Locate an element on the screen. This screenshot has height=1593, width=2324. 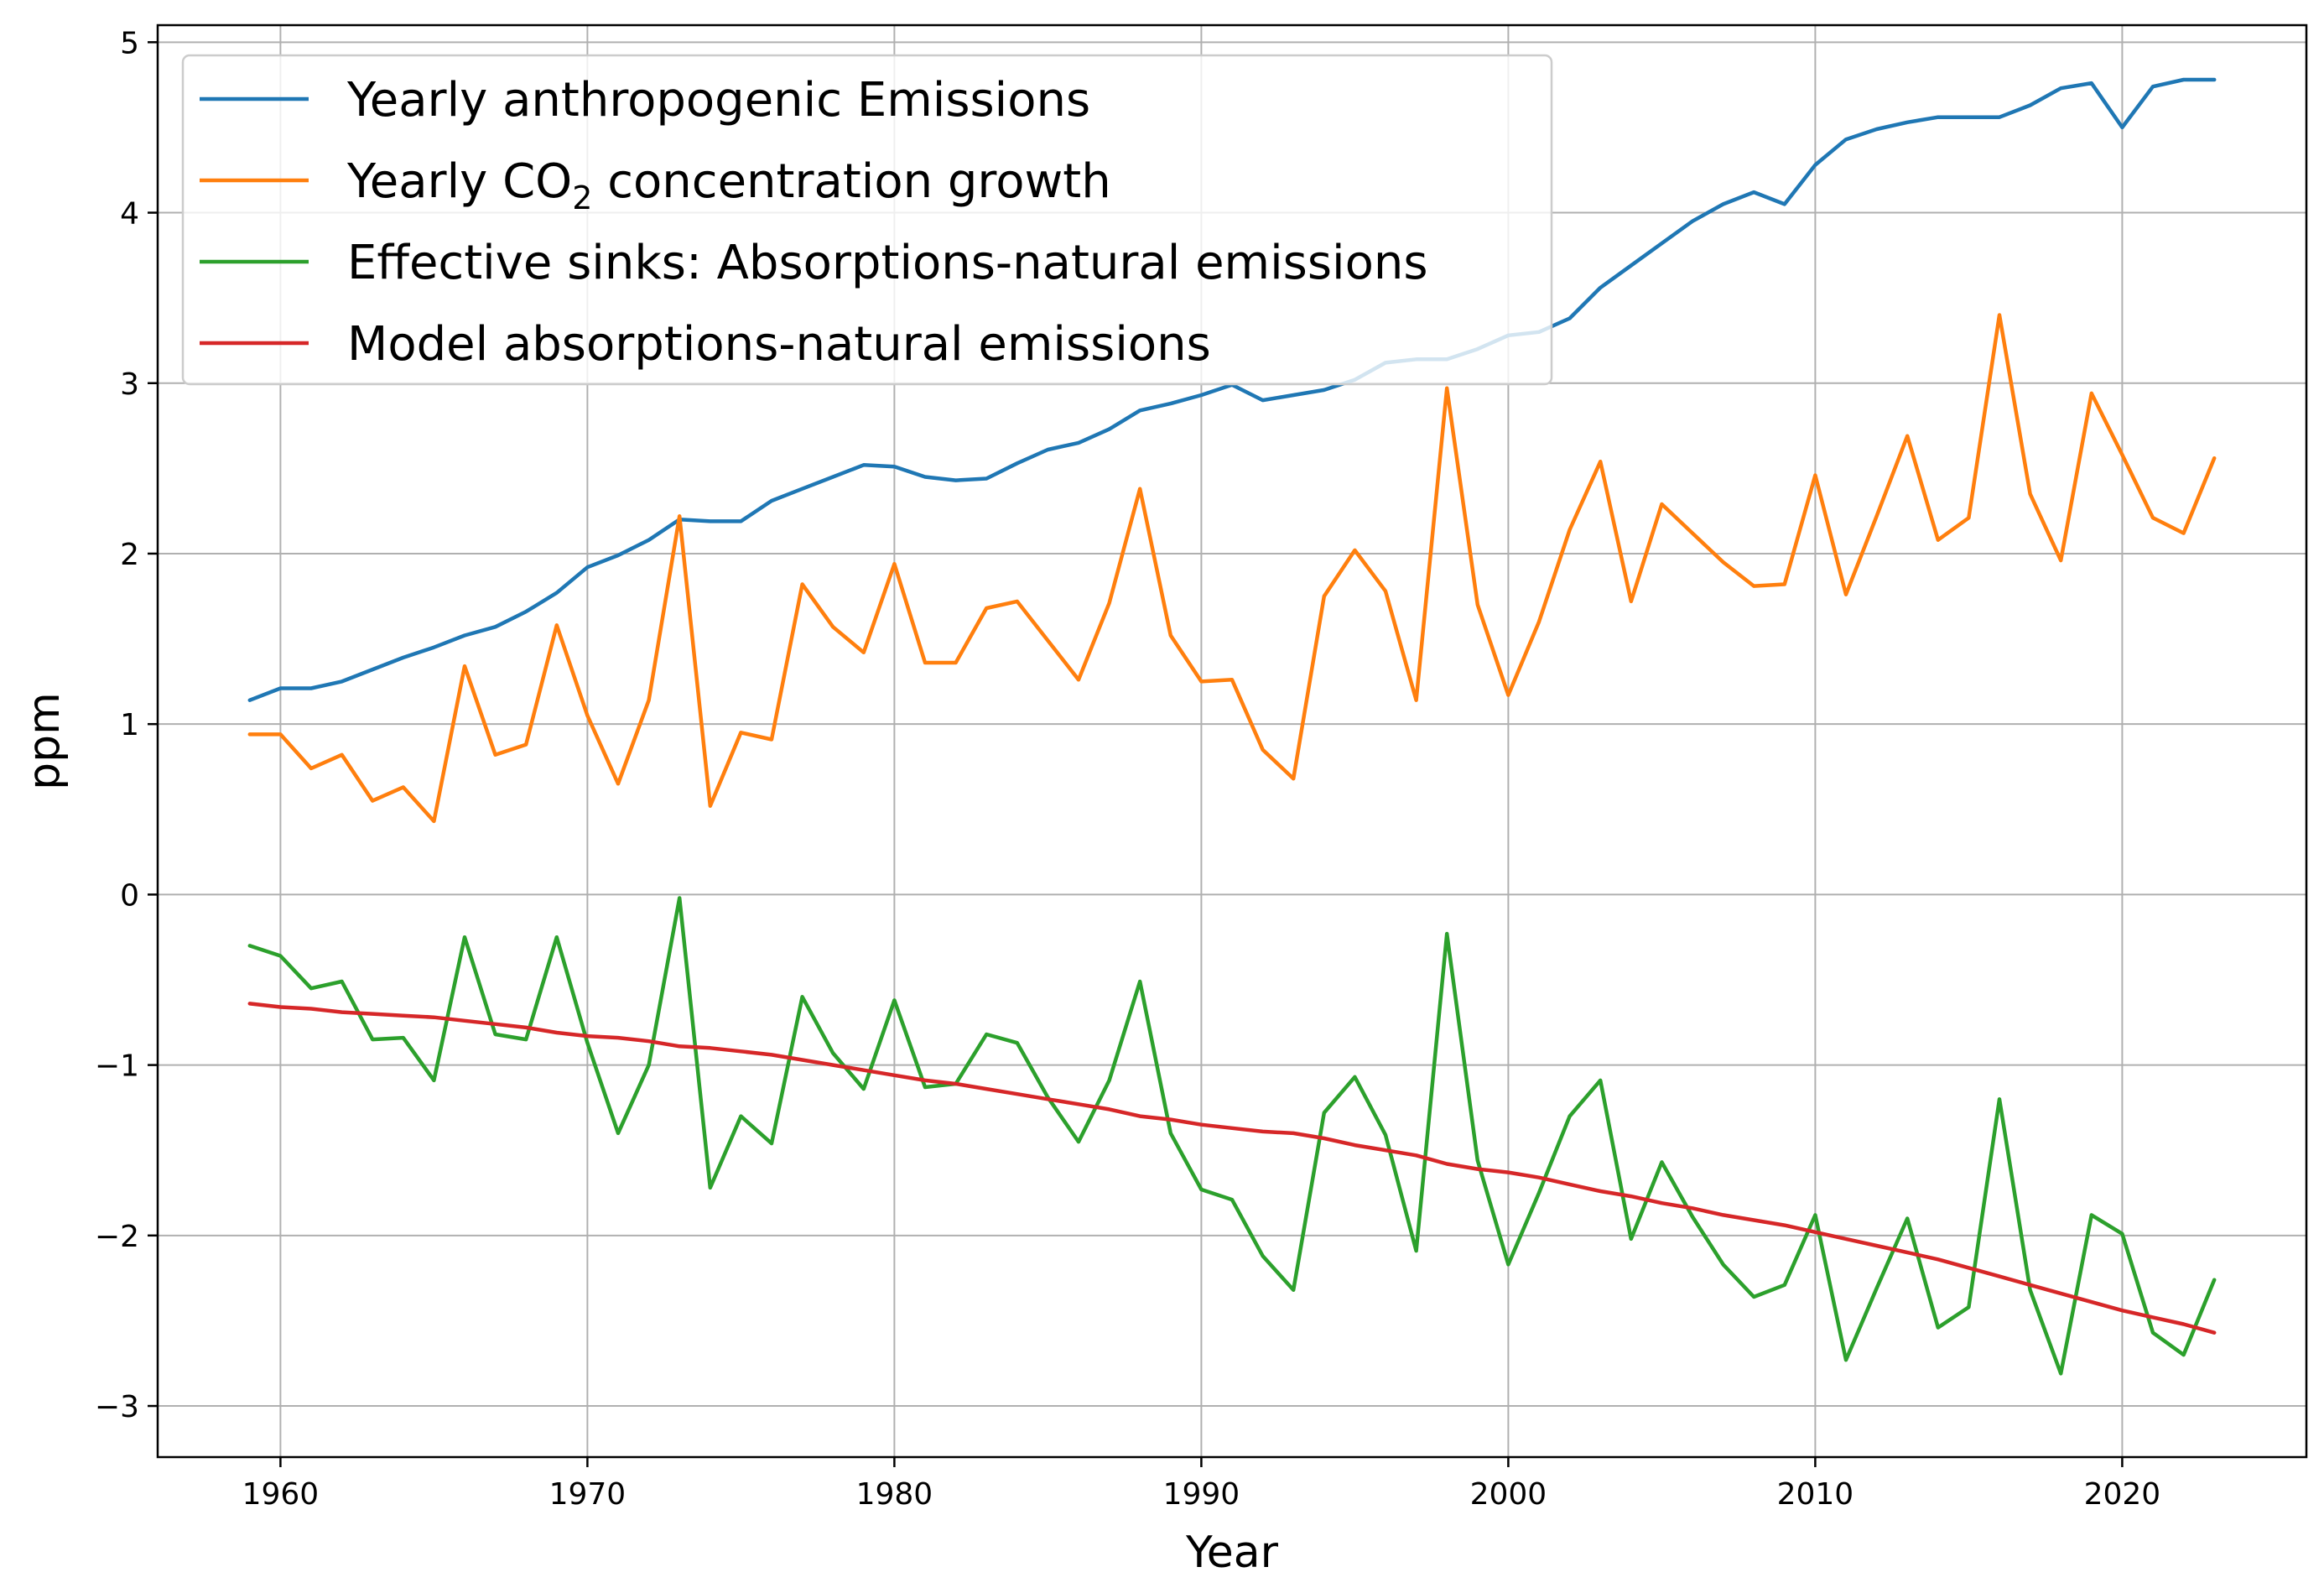
x-tick-label: 1980 is located at coordinates (895, 1494).